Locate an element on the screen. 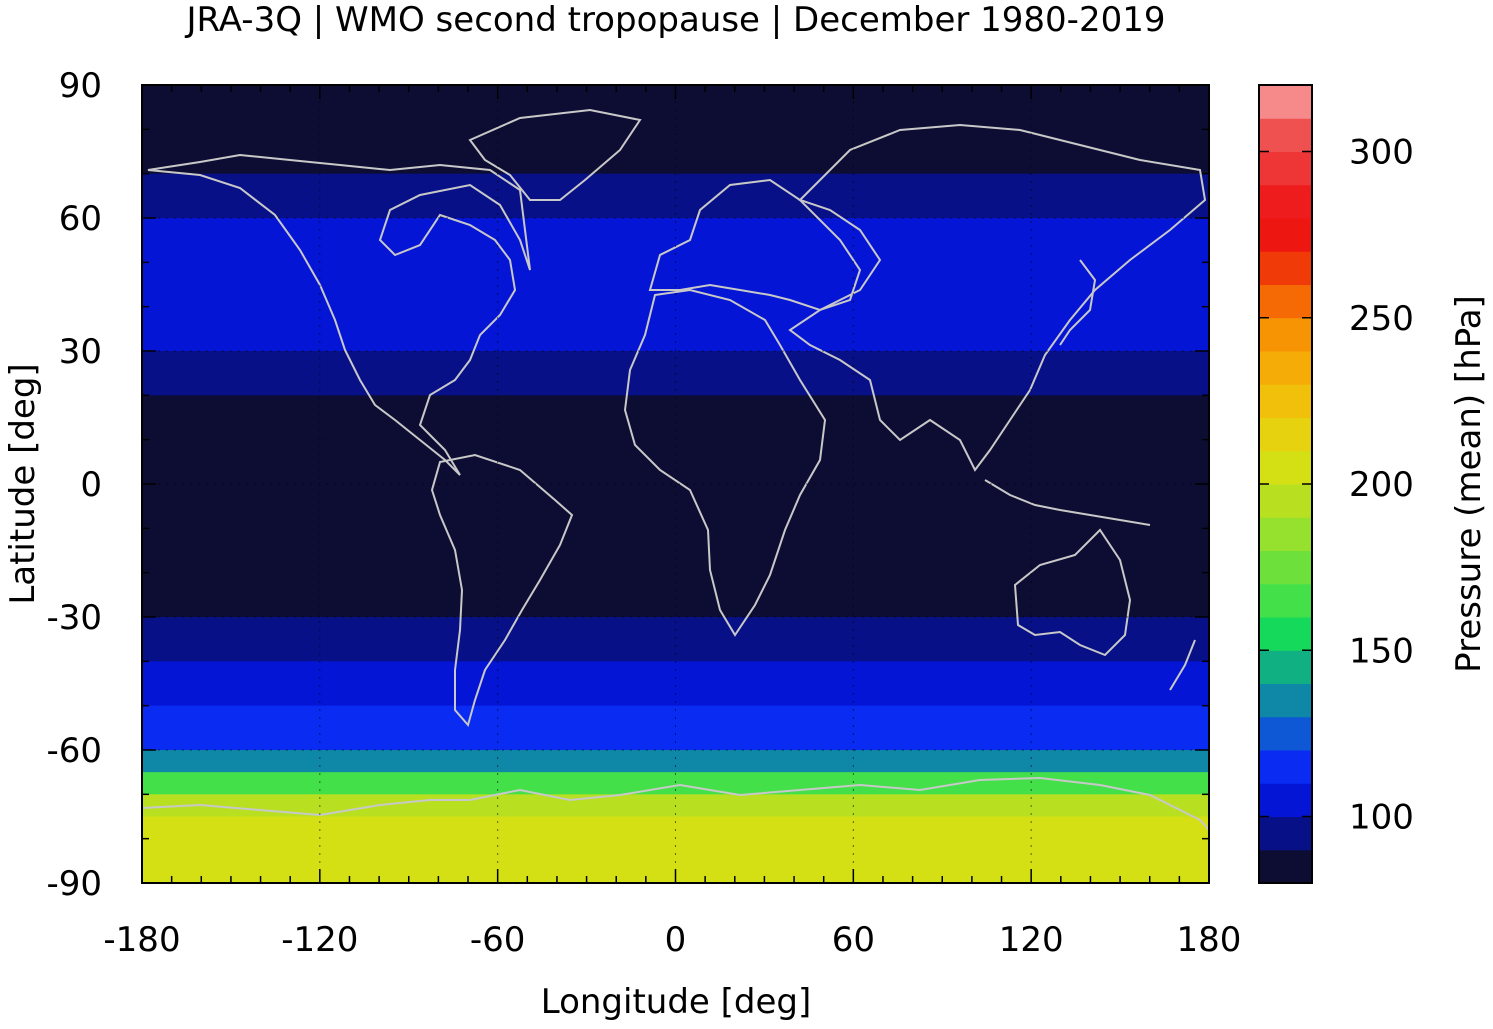 The width and height of the screenshot is (1493, 1029). y-tick-label: -60 is located at coordinates (74, 751).